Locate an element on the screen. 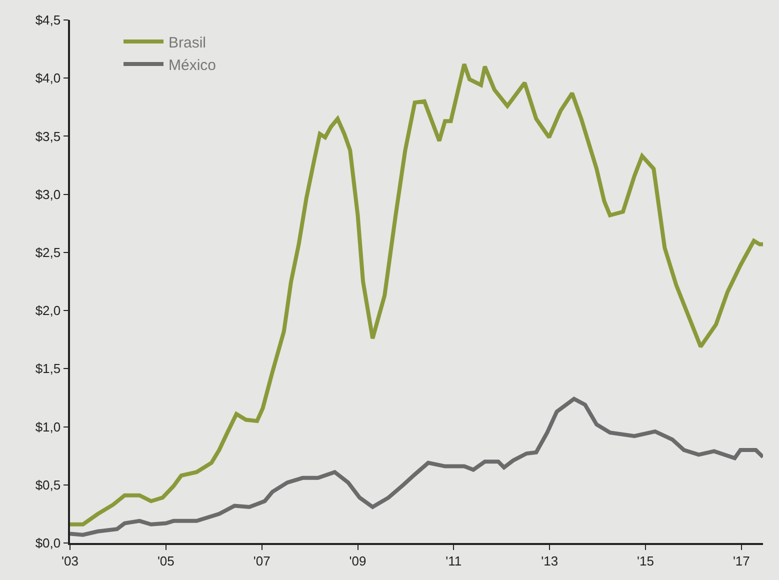  x-tick-label: '17 is located at coordinates (741, 560).